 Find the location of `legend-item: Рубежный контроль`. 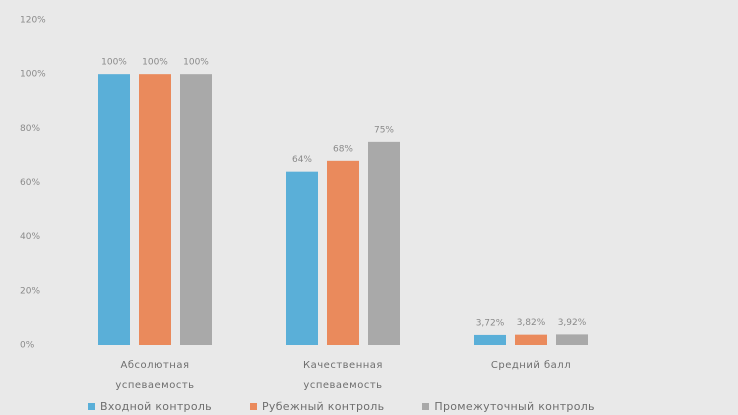

legend-item: Рубежный контроль is located at coordinates (317, 406).